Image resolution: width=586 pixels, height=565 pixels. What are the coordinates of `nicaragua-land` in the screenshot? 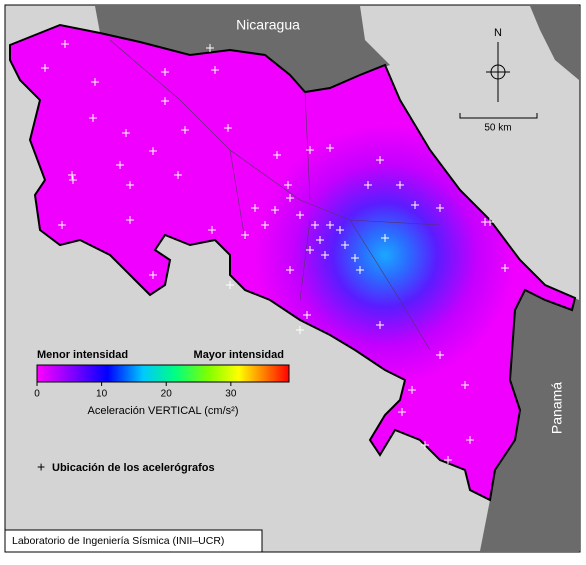 It's located at (242, 49).